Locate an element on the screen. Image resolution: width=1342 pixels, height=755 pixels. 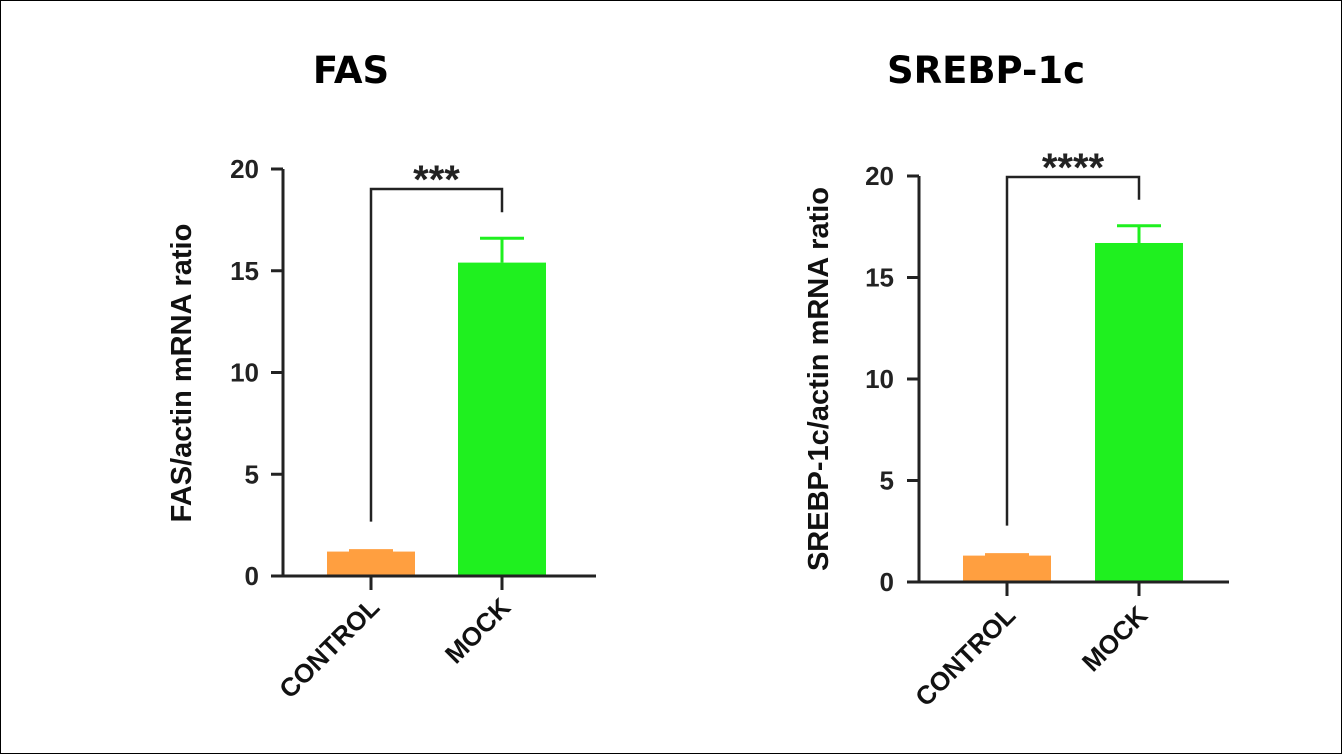
chart-title: FAS is located at coordinates (351, 70).